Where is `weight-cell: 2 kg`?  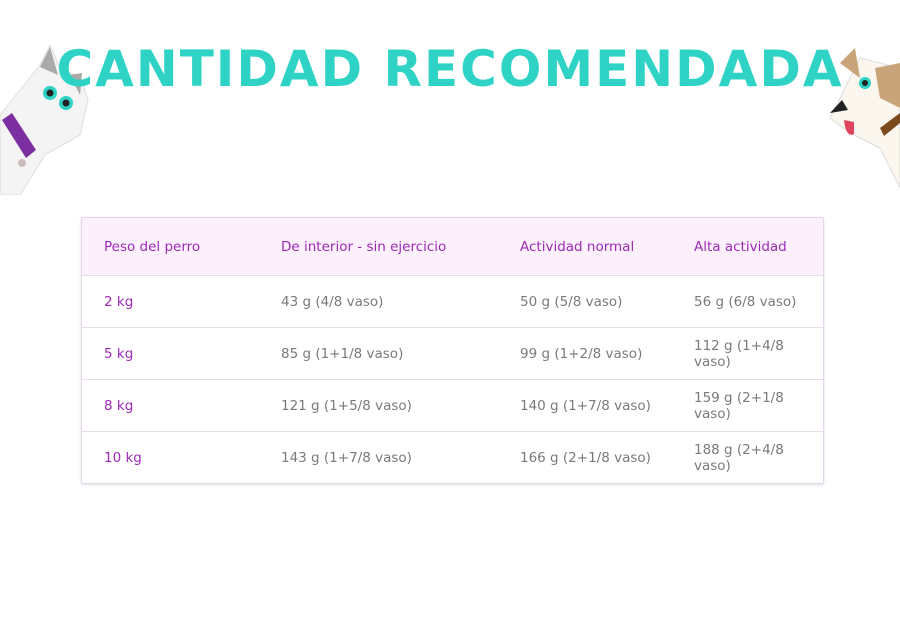 weight-cell: 2 kg is located at coordinates (119, 301).